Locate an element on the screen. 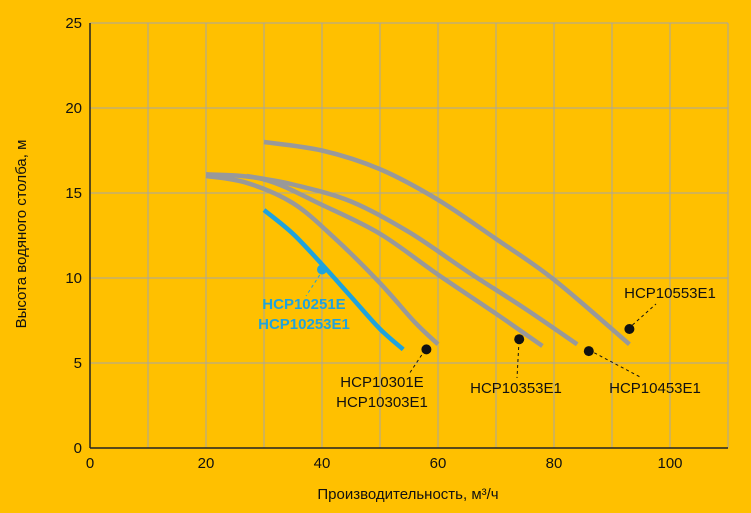 This screenshot has width=751, height=513. curve-label: HCP10253E1 is located at coordinates (304, 324).